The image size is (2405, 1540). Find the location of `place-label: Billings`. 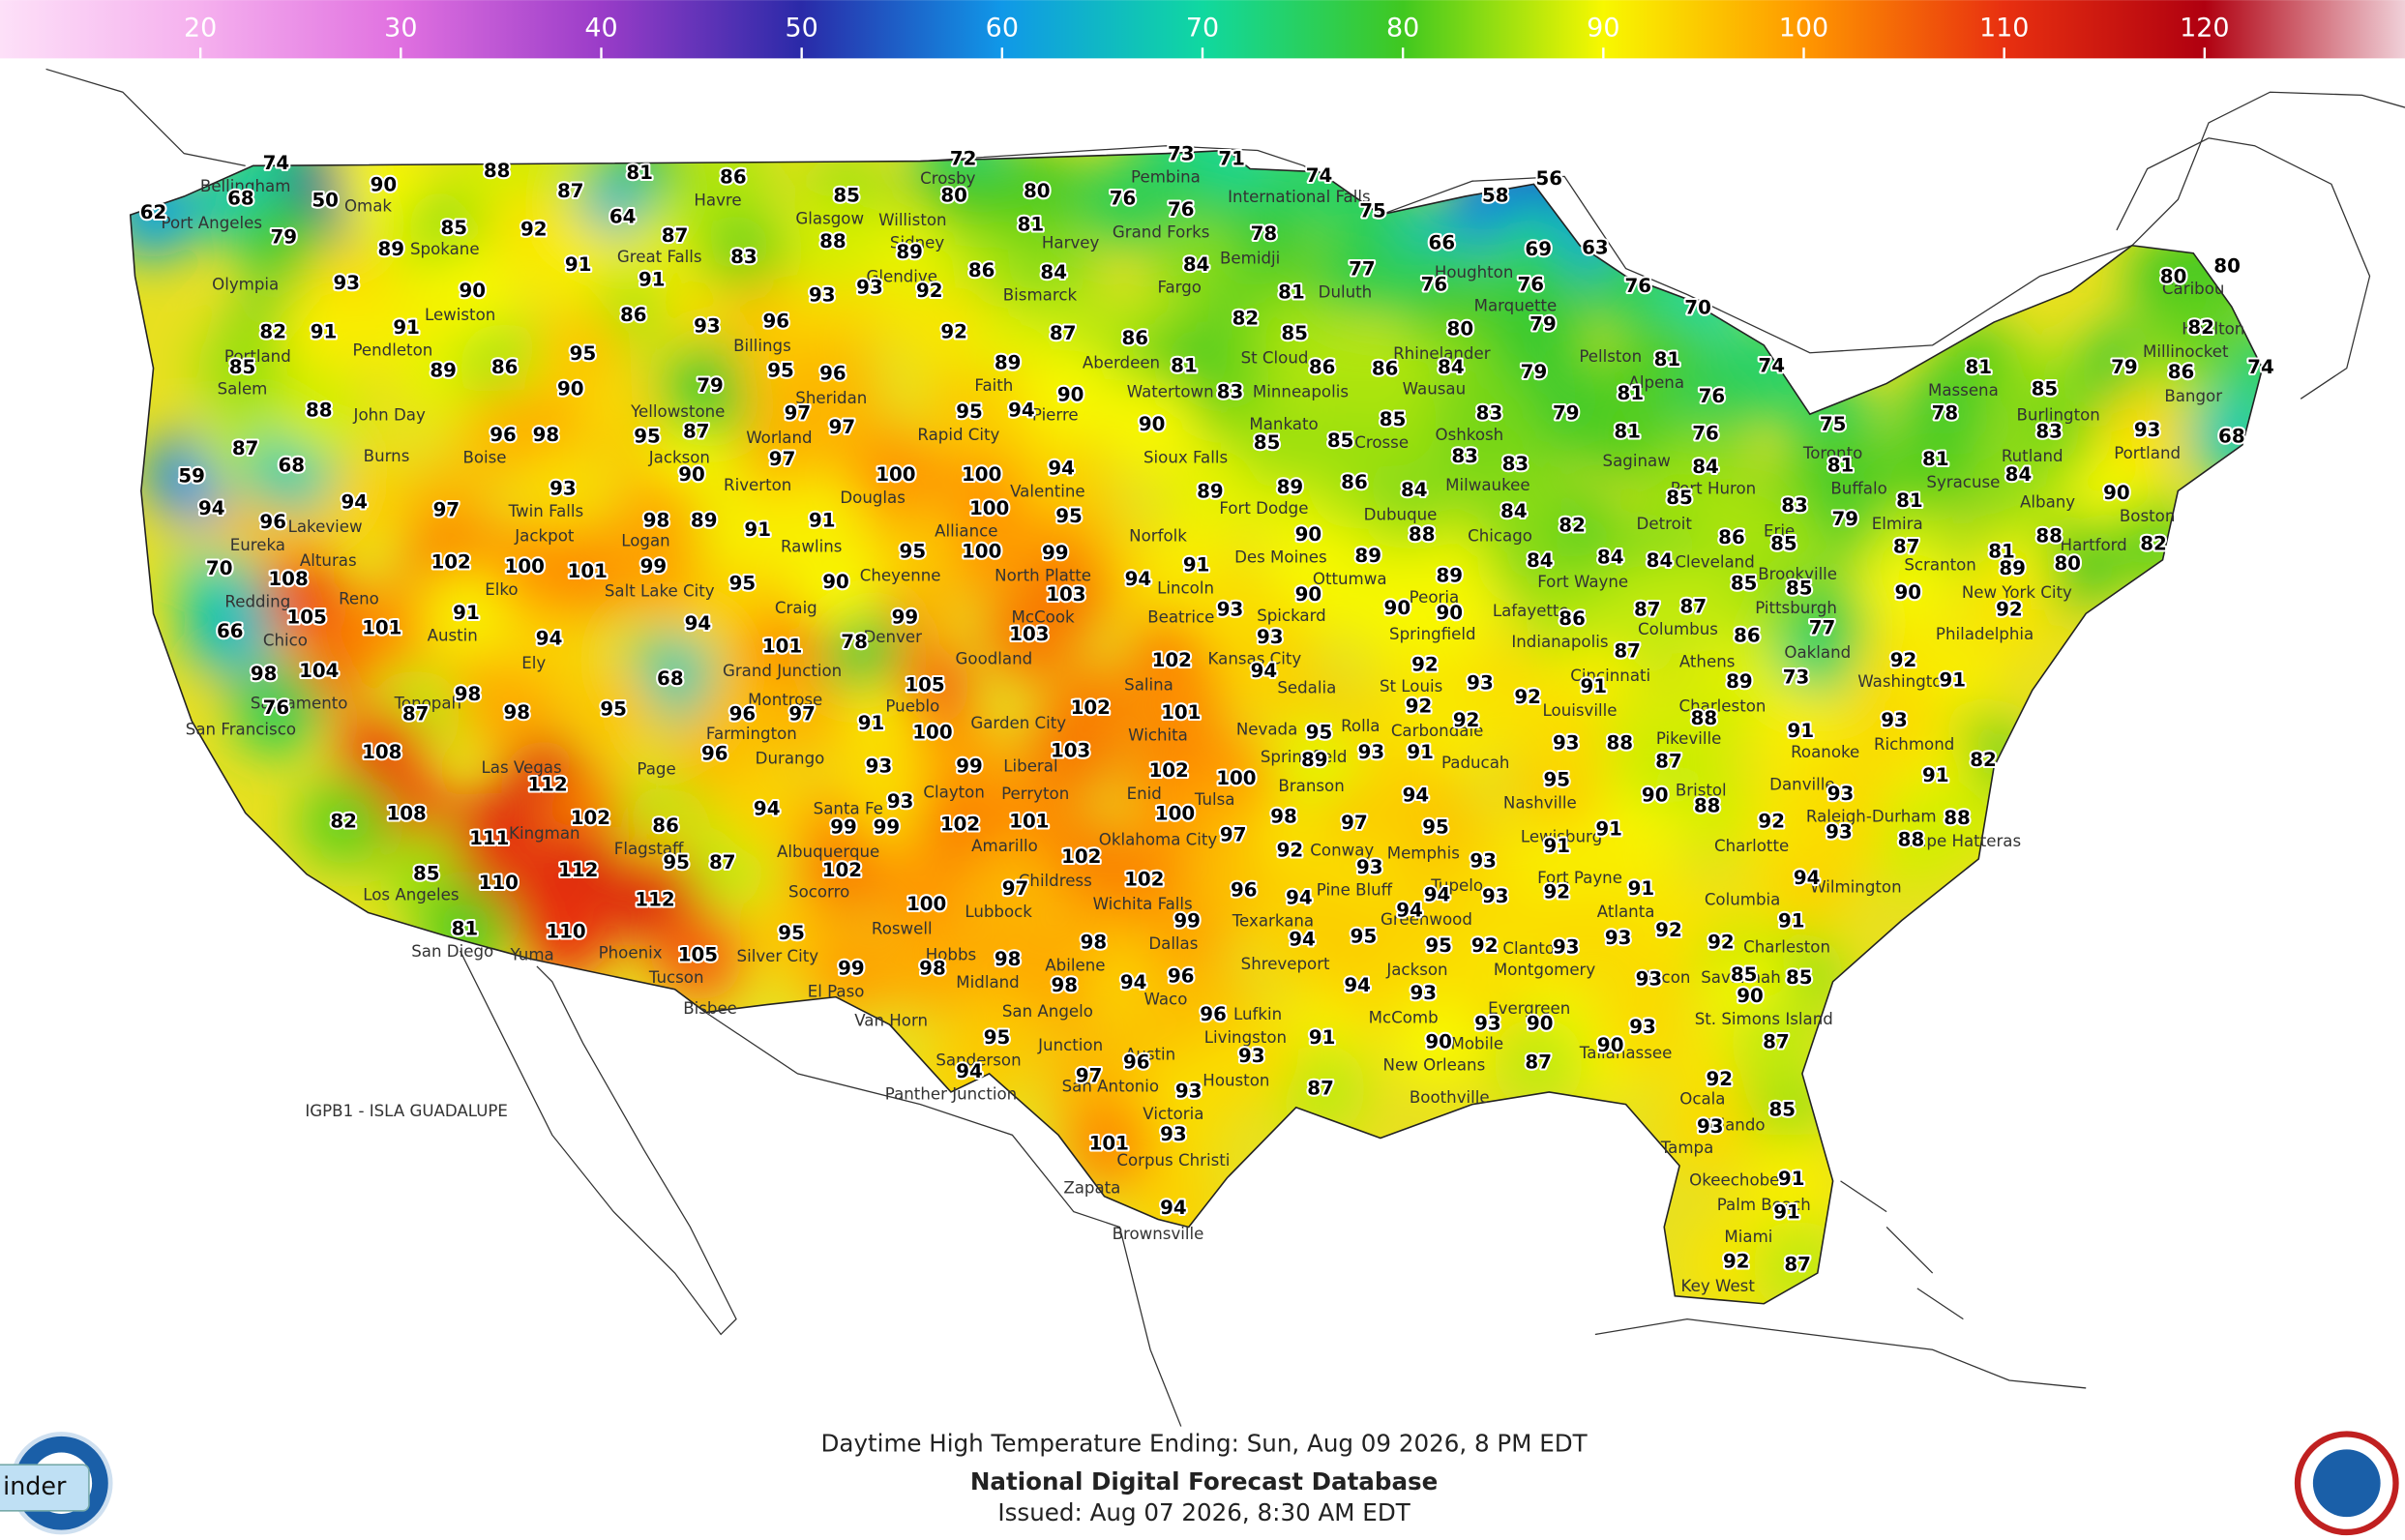

place-label: Billings is located at coordinates (762, 346).